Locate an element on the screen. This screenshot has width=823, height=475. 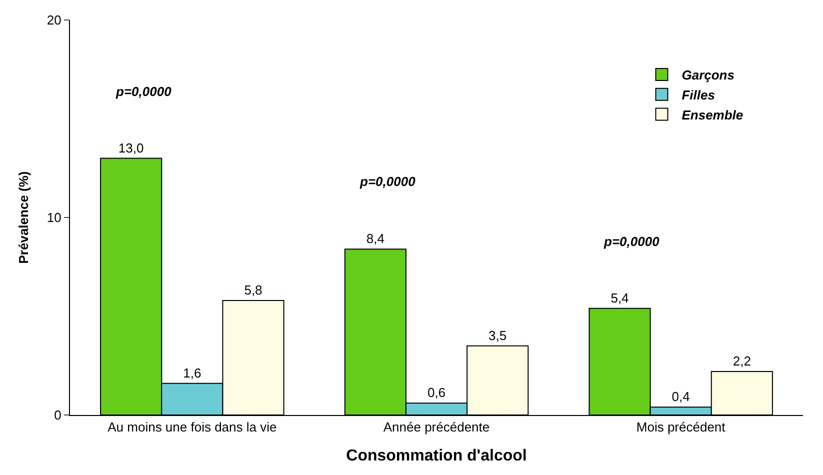
data-label: 1,6 is located at coordinates (192, 372).